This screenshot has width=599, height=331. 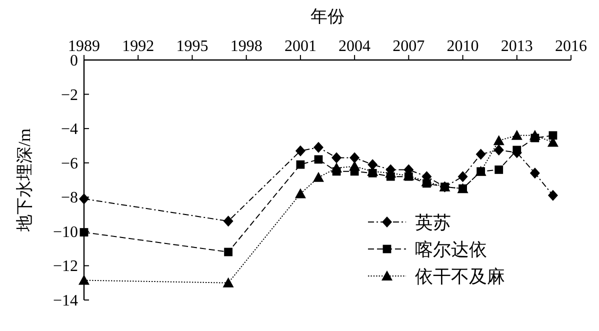 What do you see at coordinates (516, 46) in the screenshot?
I see `x-tick-label: 2013` at bounding box center [516, 46].